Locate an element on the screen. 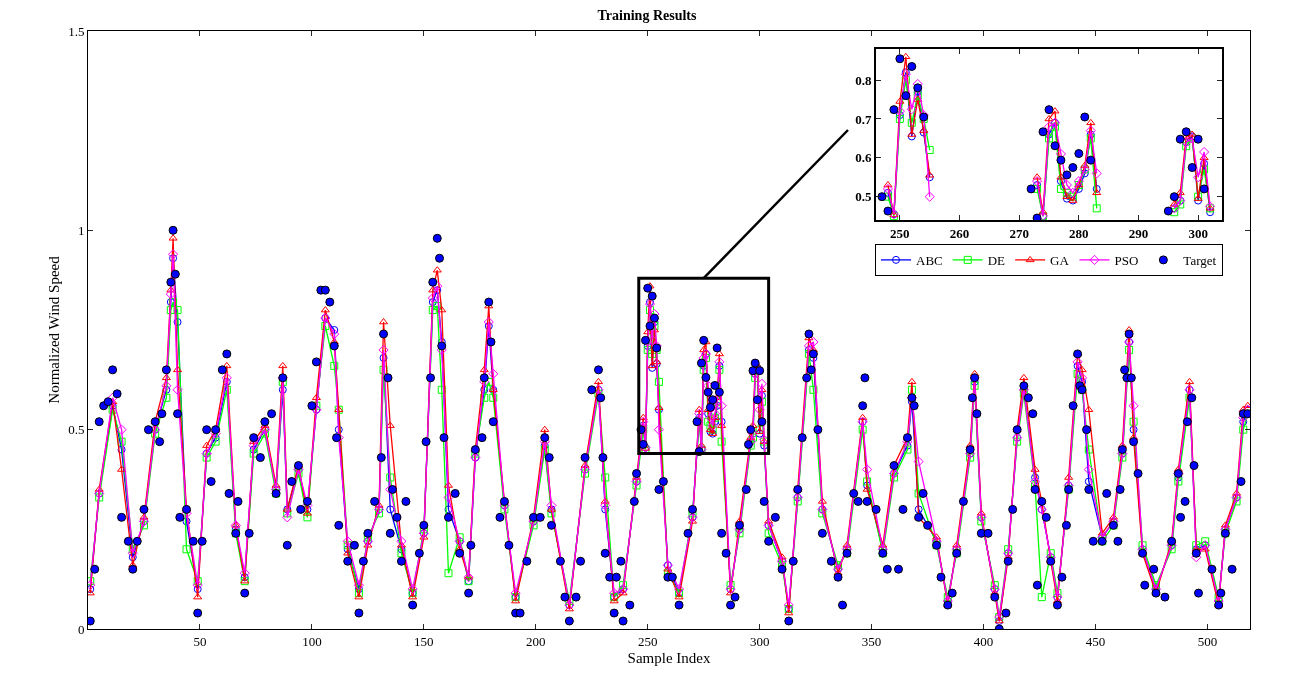 The width and height of the screenshot is (1294, 675). y-tick-label: 1 is located at coordinates (81, 230).